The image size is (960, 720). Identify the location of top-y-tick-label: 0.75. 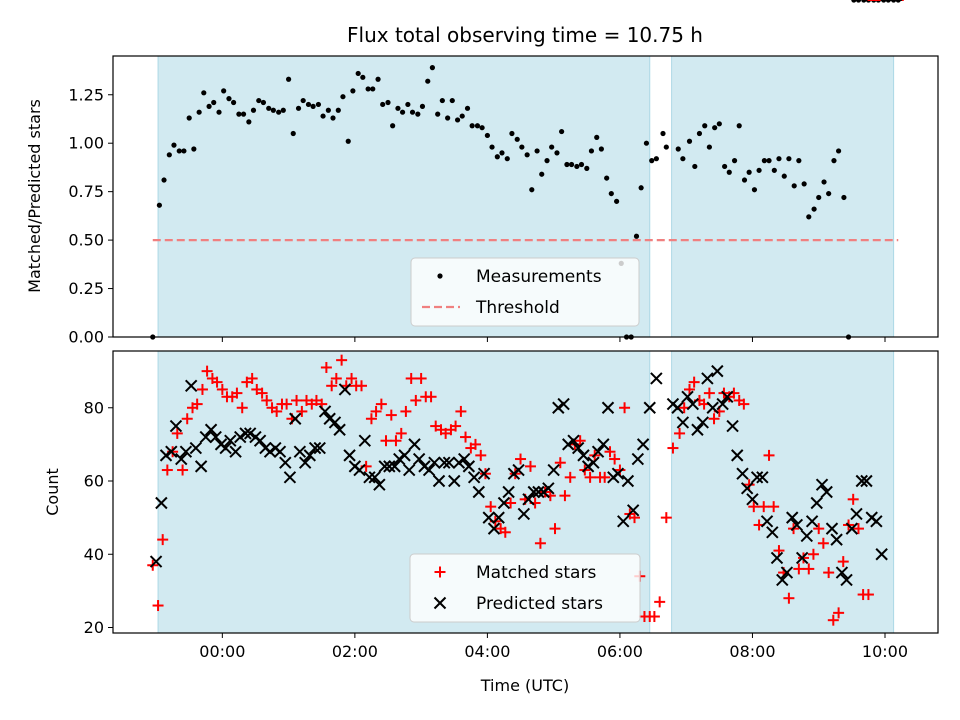
(86, 191).